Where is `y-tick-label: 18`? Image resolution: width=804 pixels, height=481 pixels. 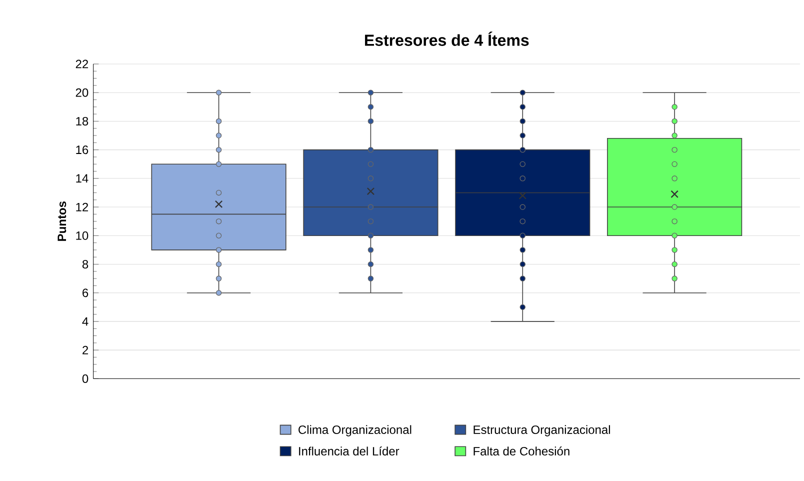
y-tick-label: 18 is located at coordinates (82, 121).